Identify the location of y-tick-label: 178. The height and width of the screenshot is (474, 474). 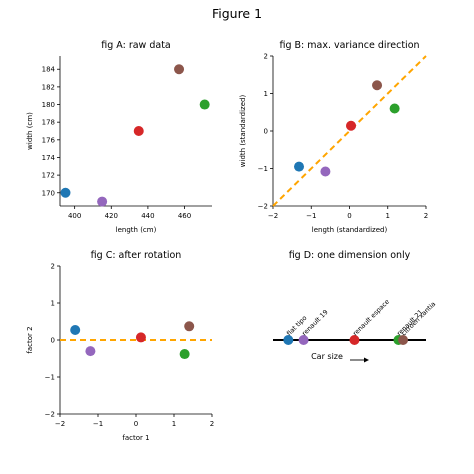
(48, 123).